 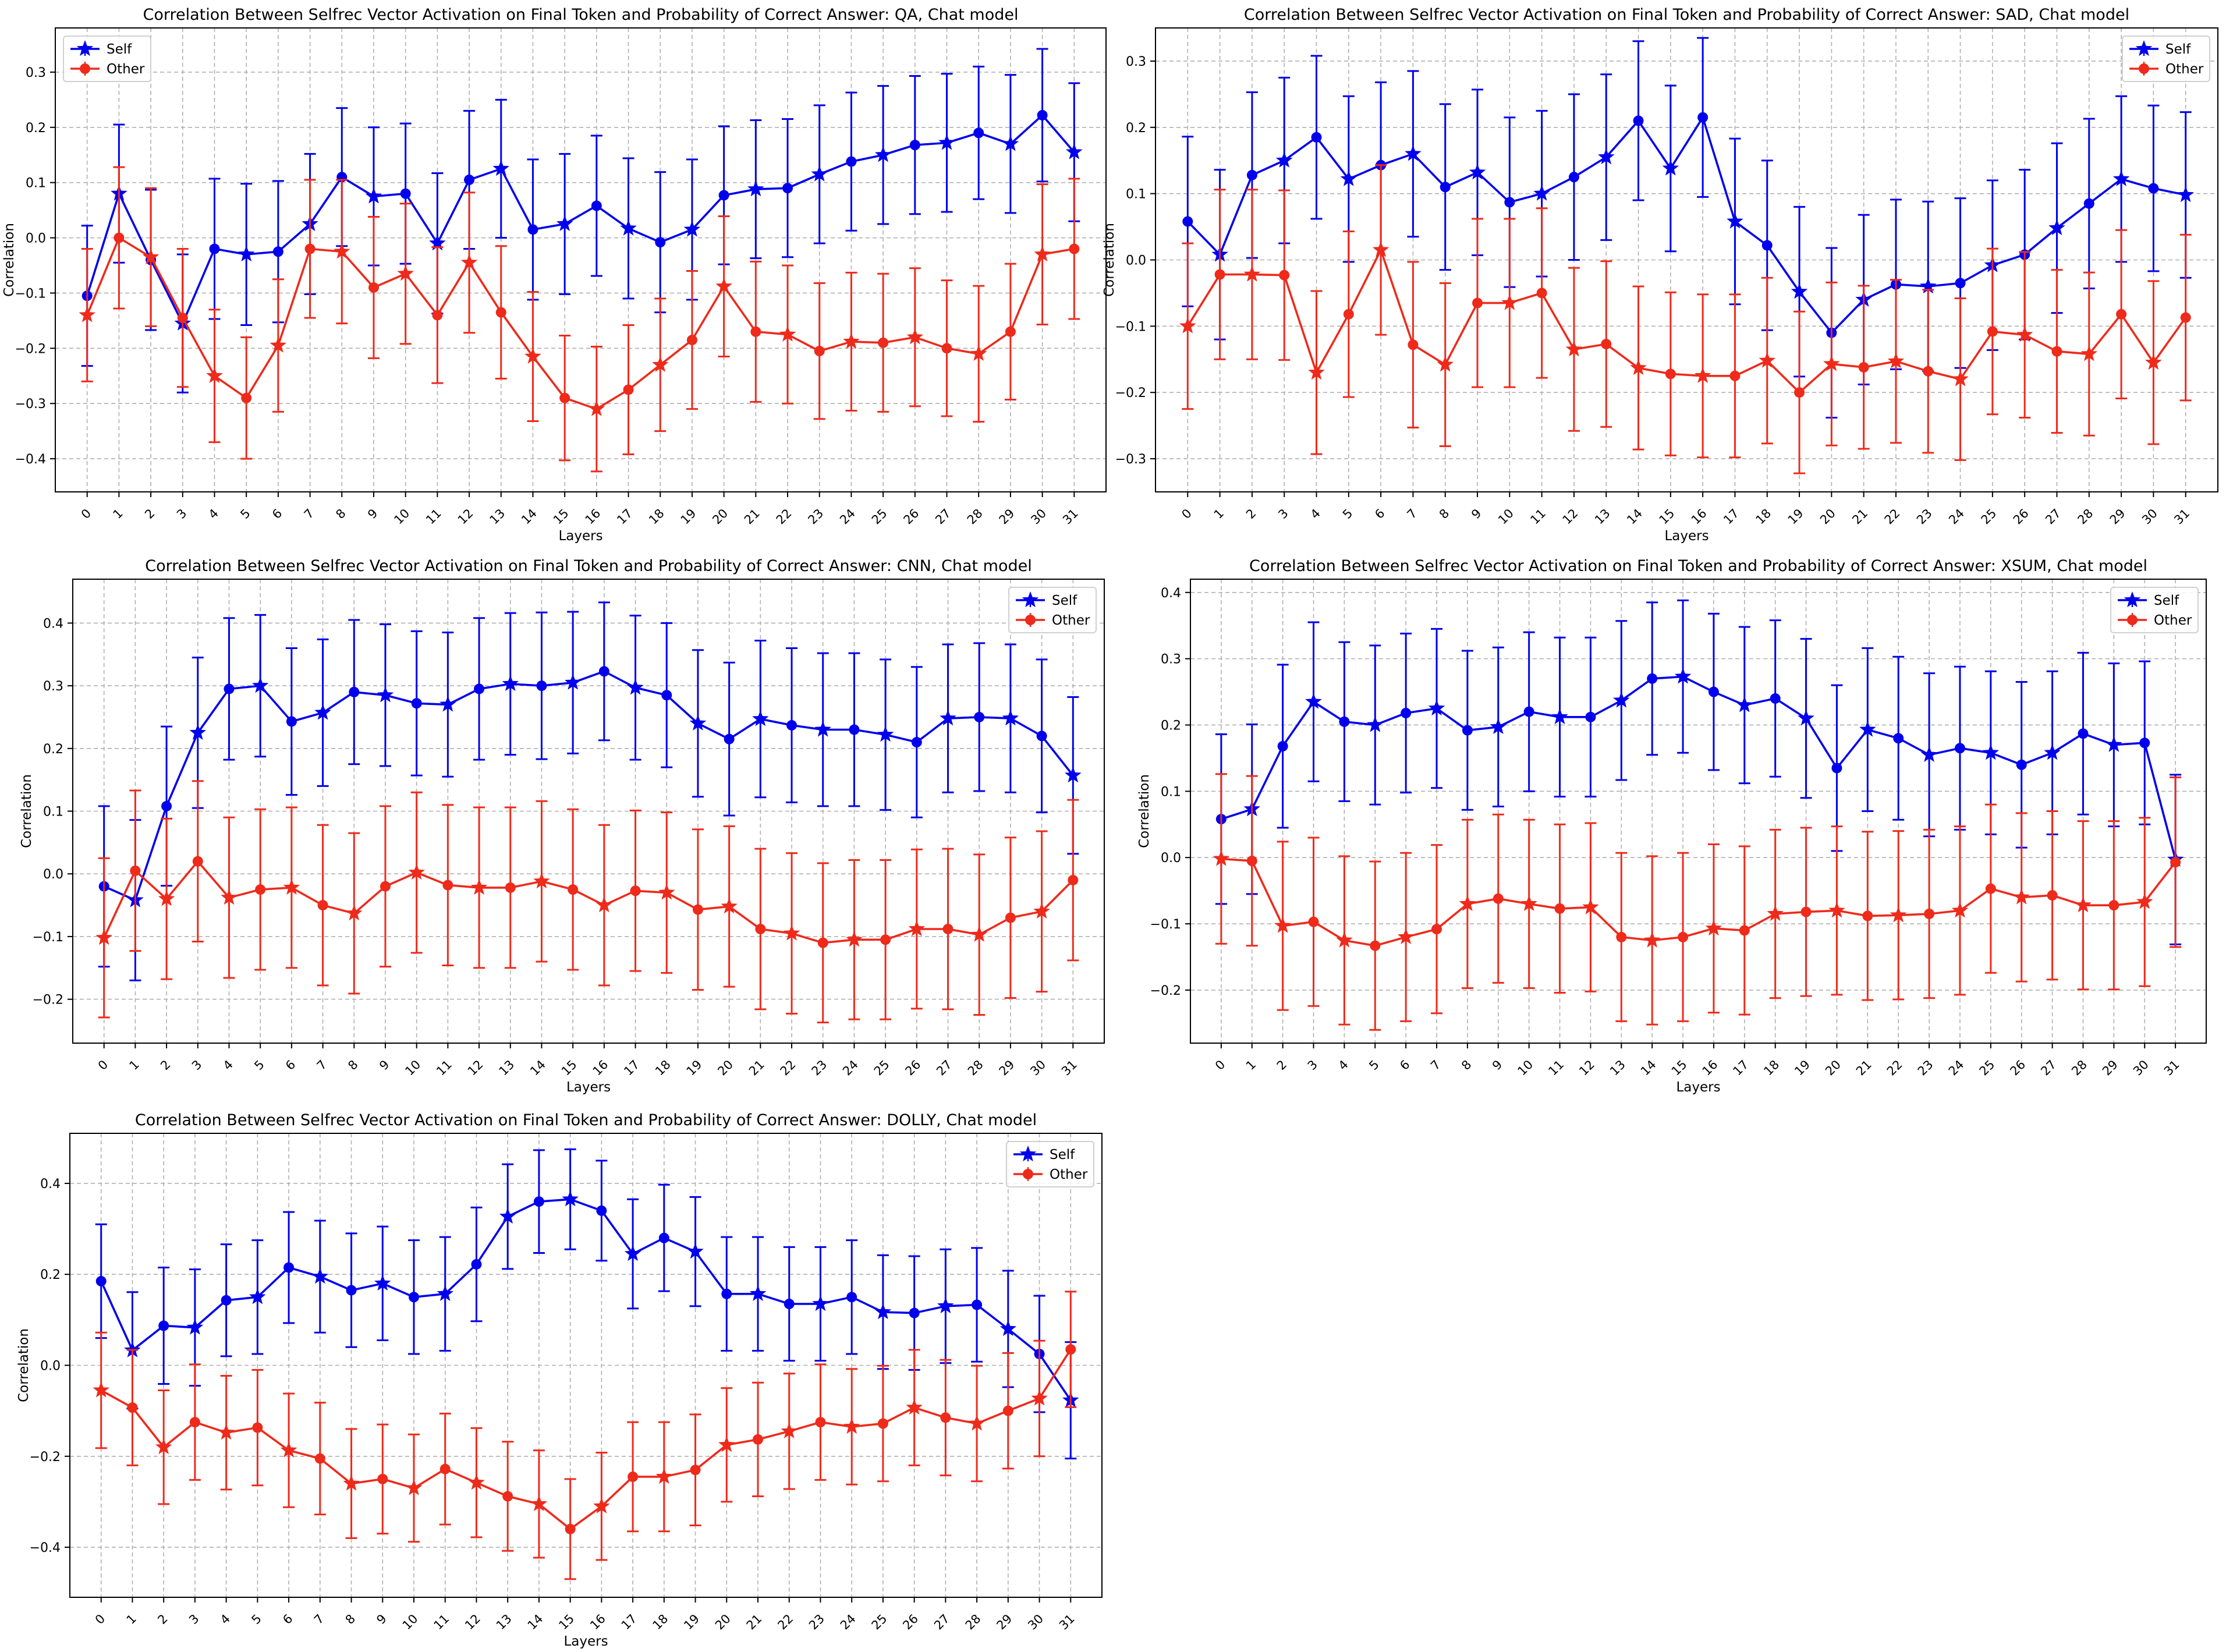 What do you see at coordinates (1634, 516) in the screenshot?
I see `x-tick-label: 14` at bounding box center [1634, 516].